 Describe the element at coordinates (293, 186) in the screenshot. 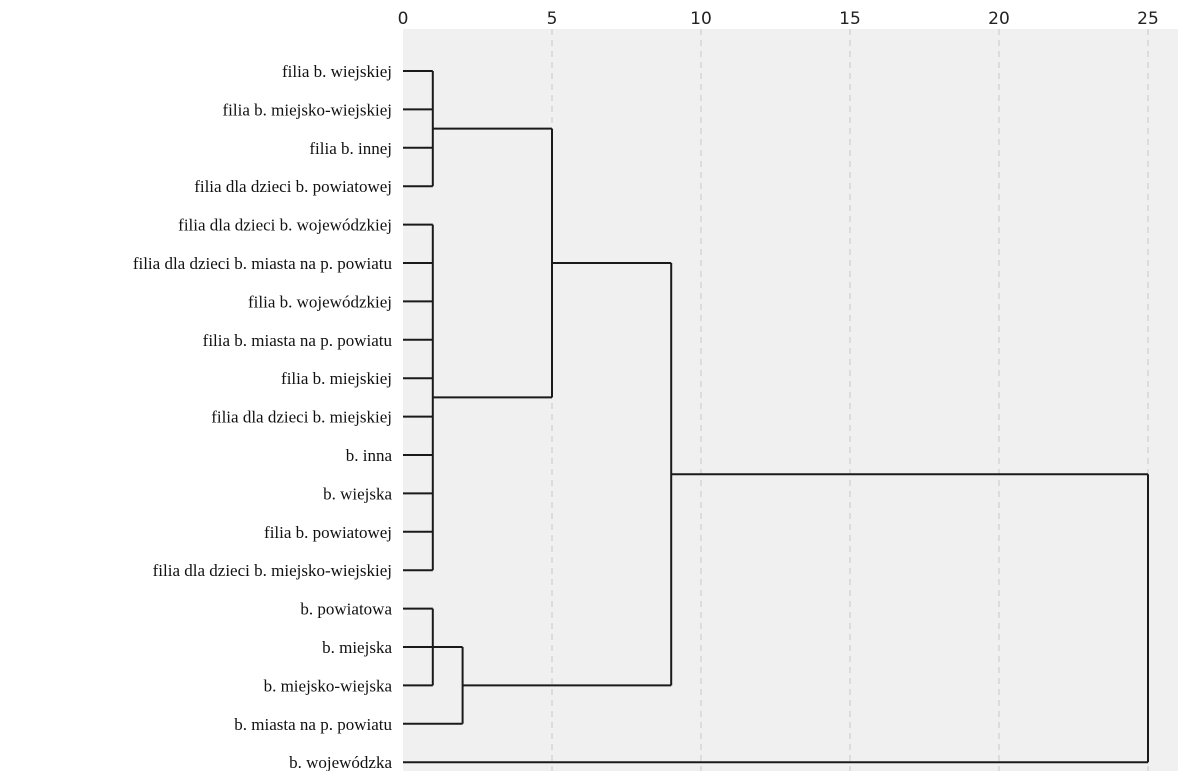

I see `leaf-label: filia dla dzieci b. powiatowej` at that location.